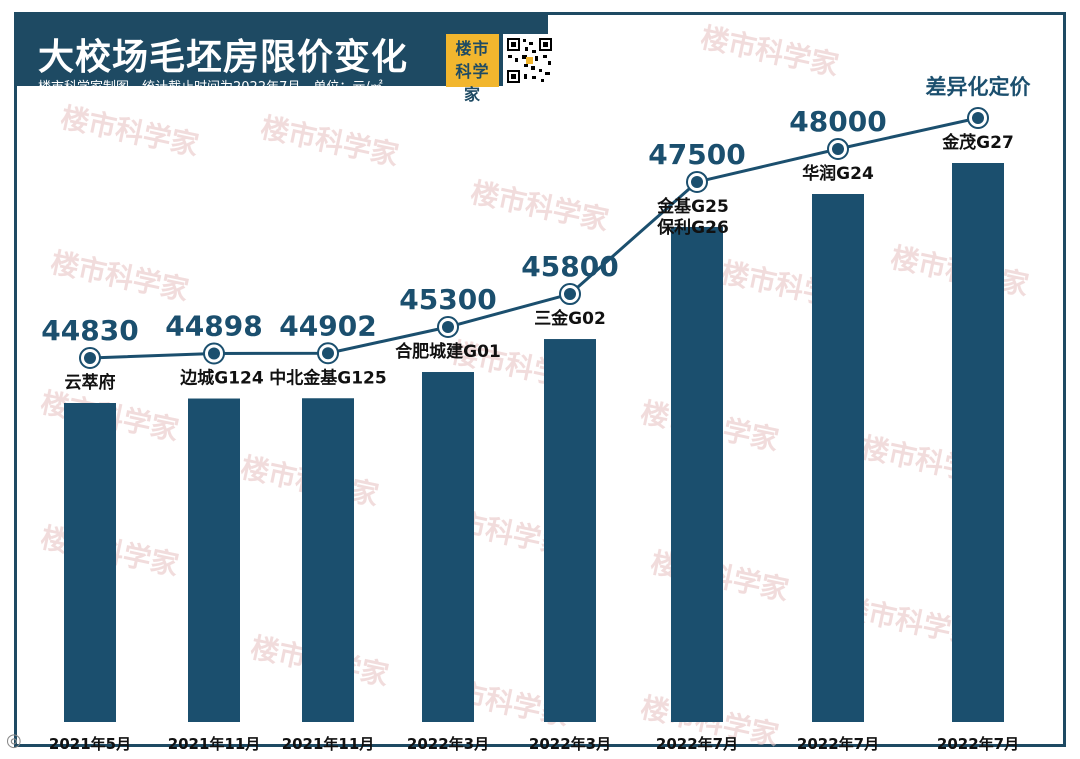 The image size is (1080, 759). I want to click on project-label: 保利G26, so click(692, 227).